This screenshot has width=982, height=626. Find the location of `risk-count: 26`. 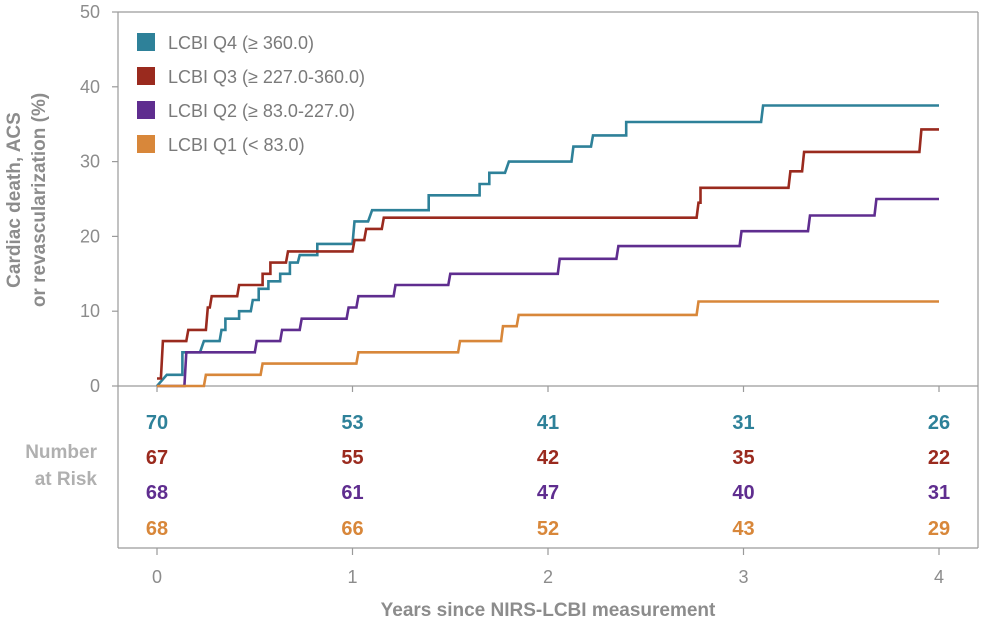

risk-count: 26 is located at coordinates (939, 423).